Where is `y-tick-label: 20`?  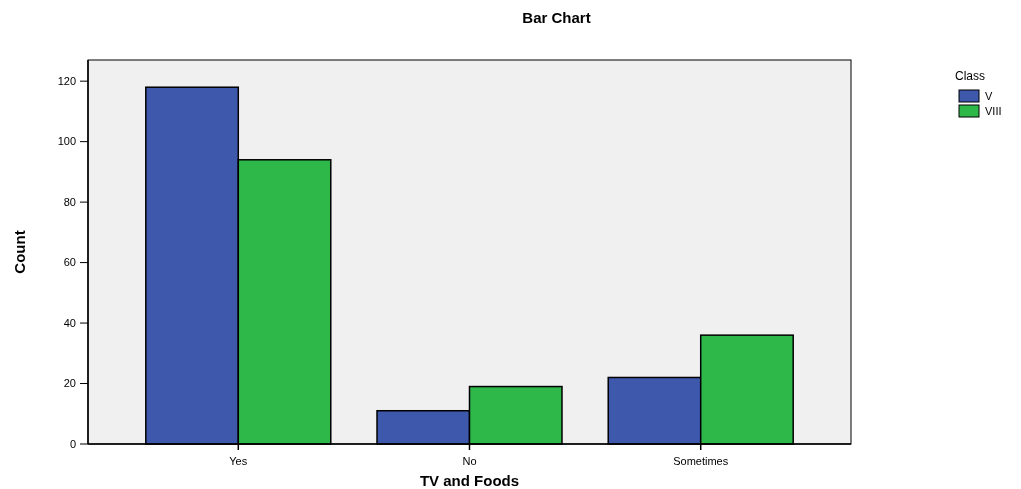 y-tick-label: 20 is located at coordinates (69, 383).